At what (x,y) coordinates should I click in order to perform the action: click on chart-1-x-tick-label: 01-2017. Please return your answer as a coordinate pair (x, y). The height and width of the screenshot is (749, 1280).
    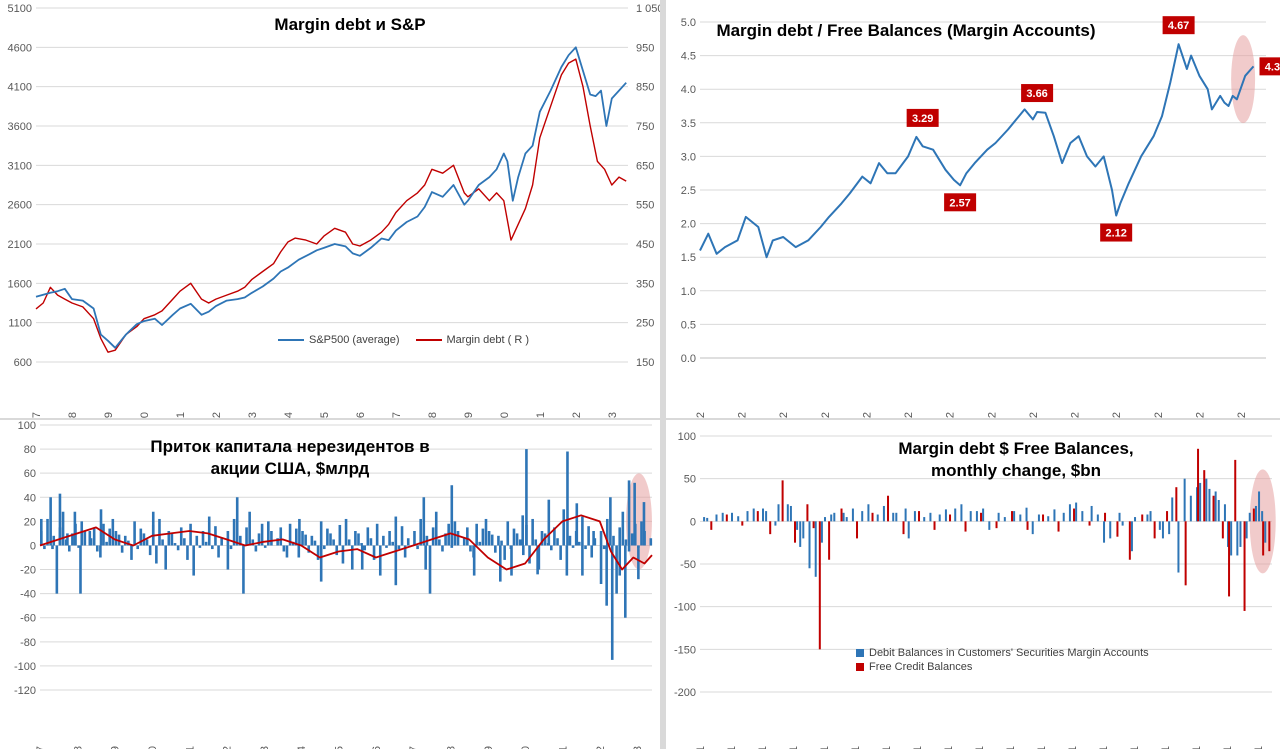
    Looking at the image, I should click on (397, 415).